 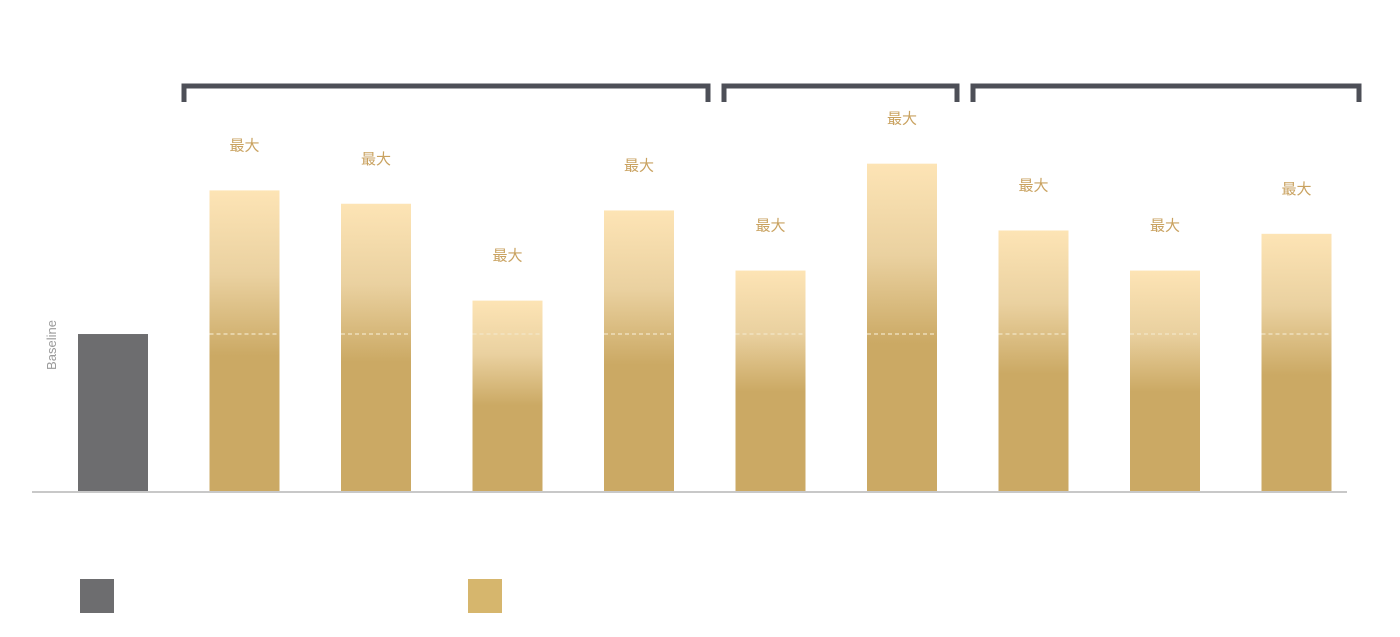 What do you see at coordinates (51, 345) in the screenshot?
I see `y-axis-label: Baseline` at bounding box center [51, 345].